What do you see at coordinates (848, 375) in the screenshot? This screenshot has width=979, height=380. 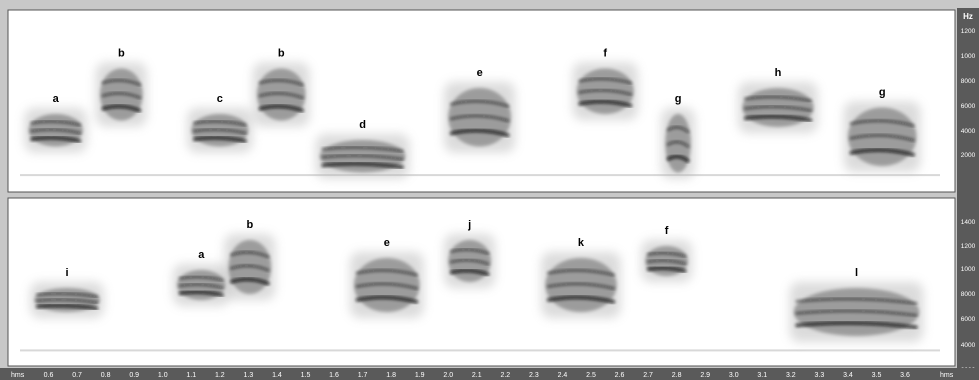 I see `time-tick-label: 3.4` at bounding box center [848, 375].